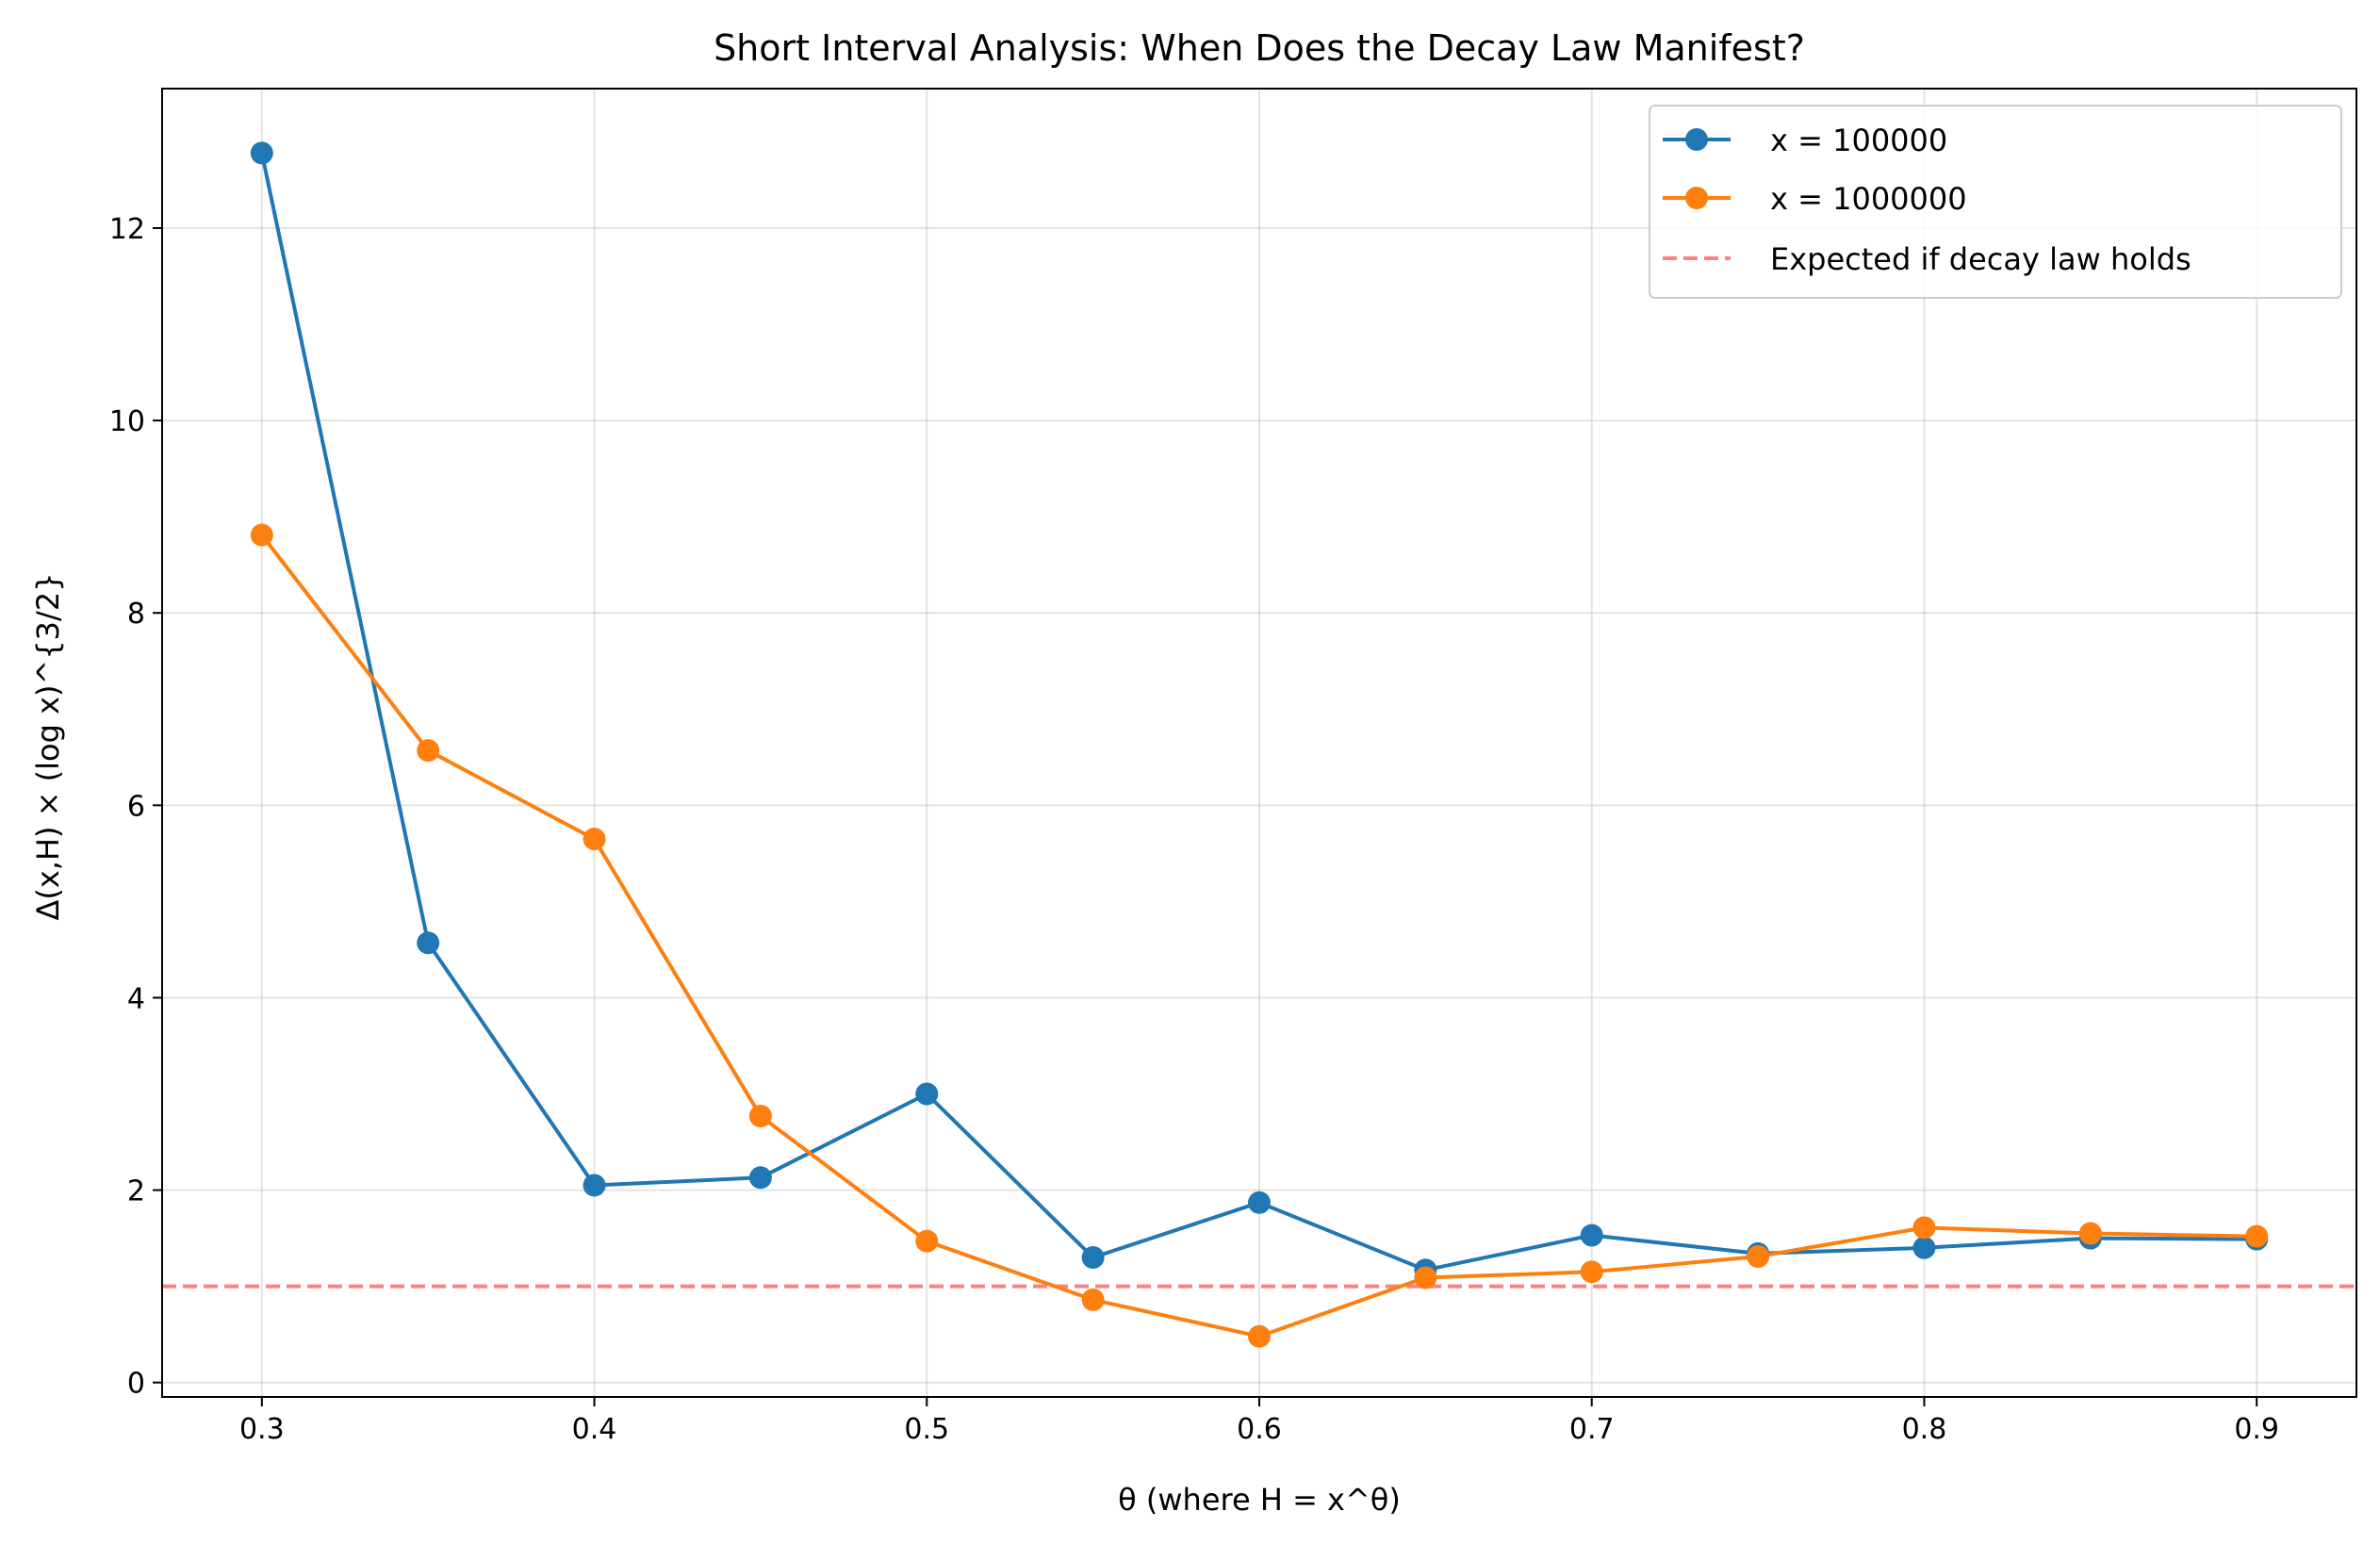  Describe the element at coordinates (2256, 1429) in the screenshot. I see `x-tick-label: 0.9` at that location.